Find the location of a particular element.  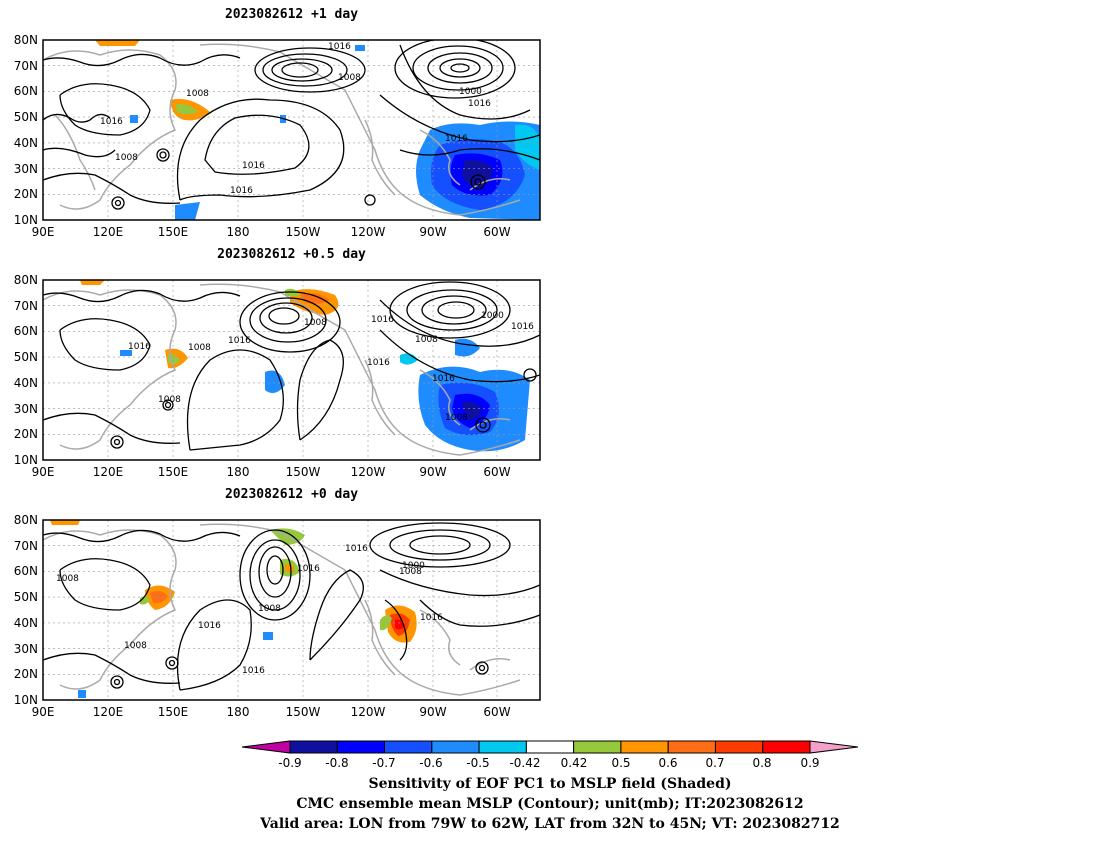

colorbar-tick-label: -0.8 is located at coordinates (336, 763).